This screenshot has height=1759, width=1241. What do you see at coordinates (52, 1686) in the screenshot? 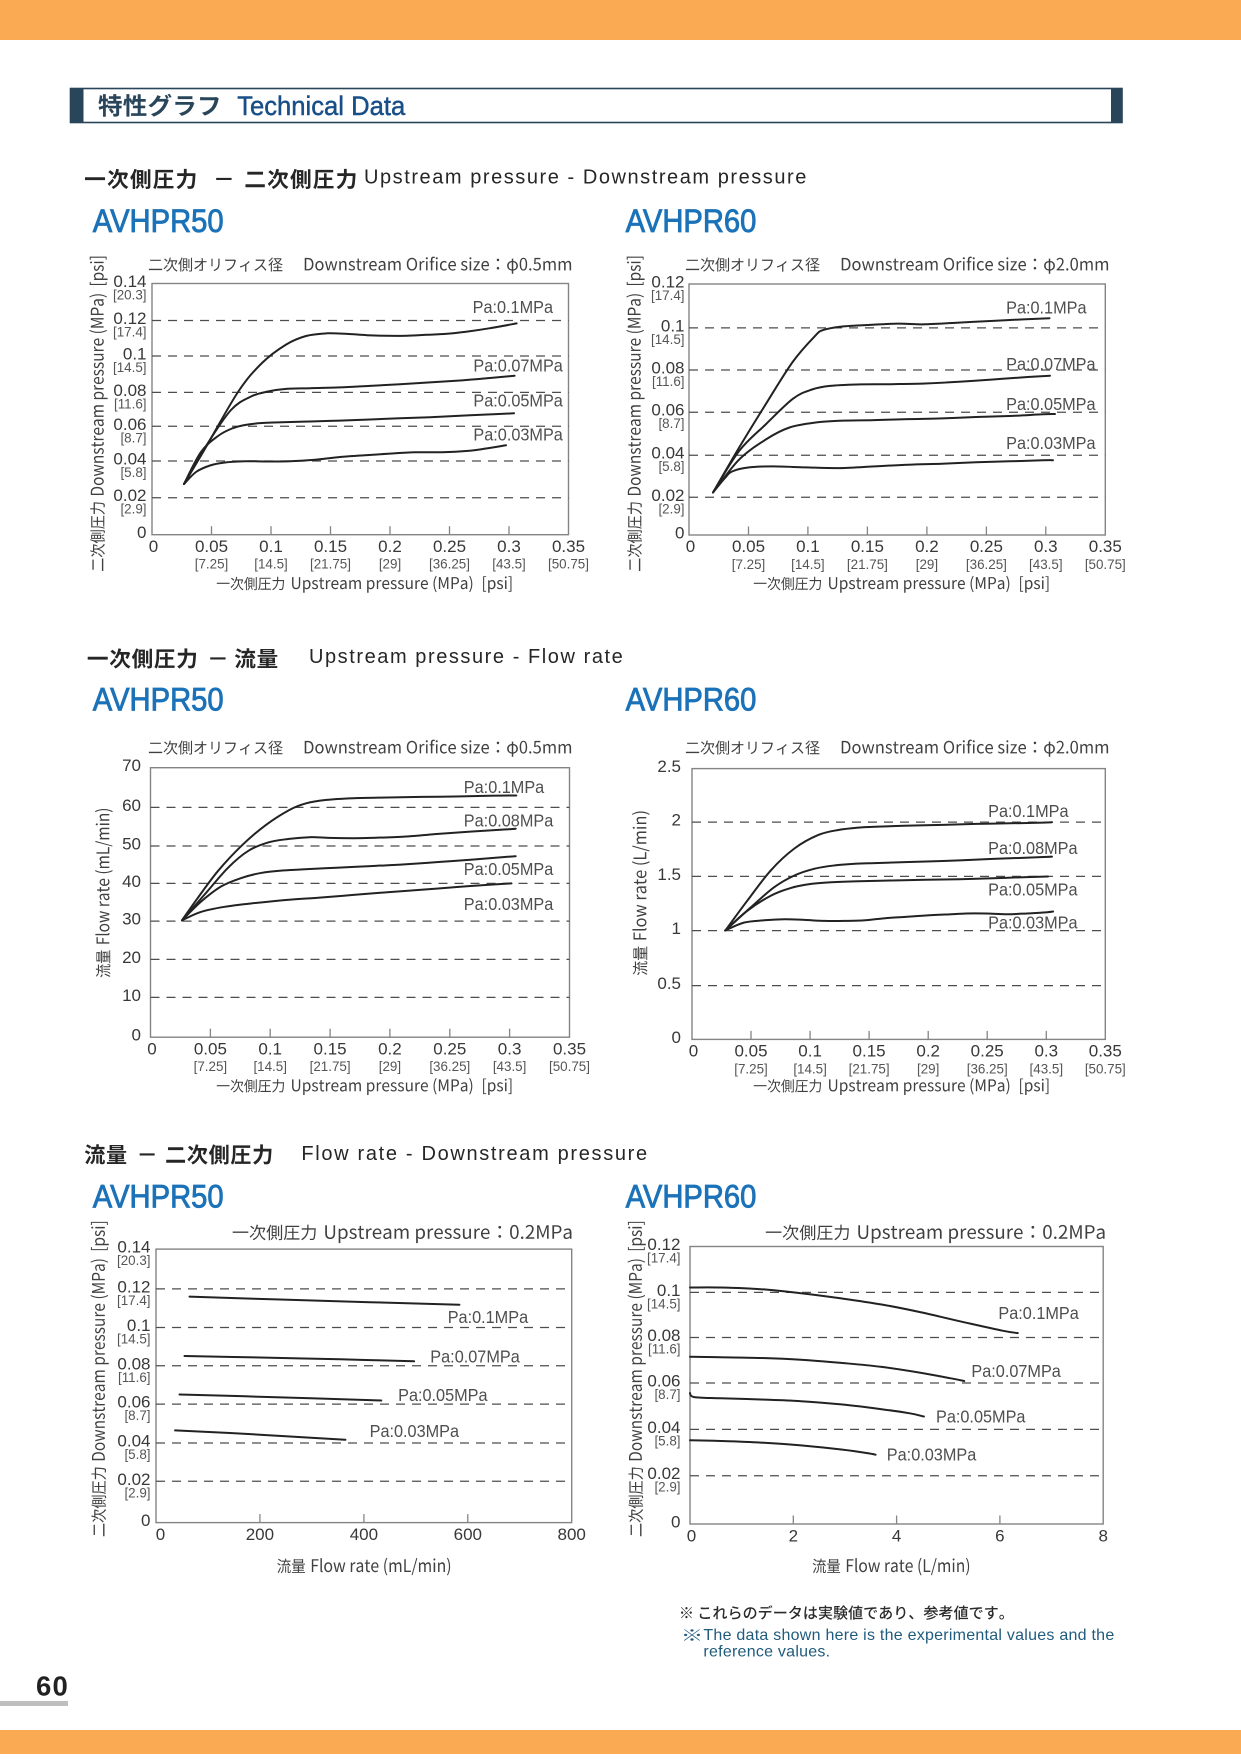
I see `svg-text: 60` at bounding box center [52, 1686].